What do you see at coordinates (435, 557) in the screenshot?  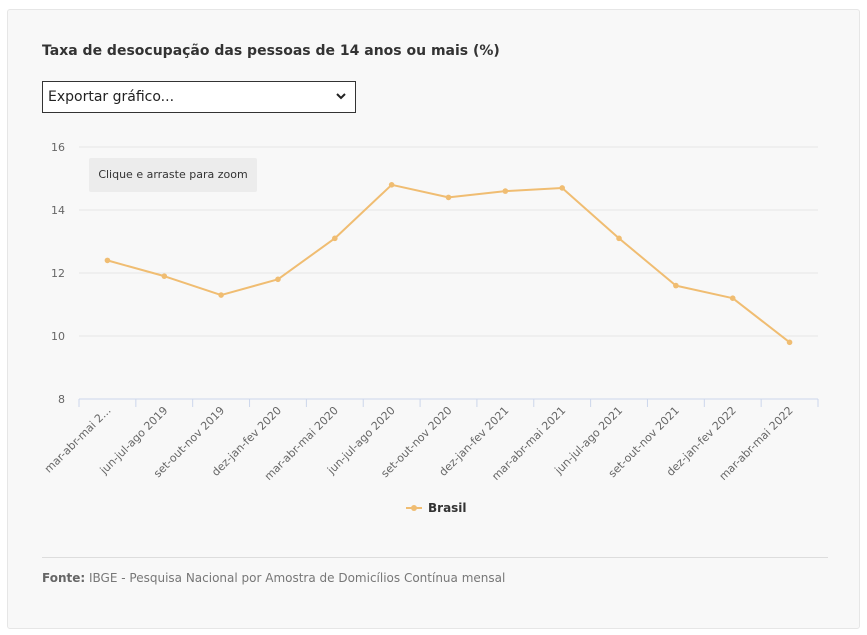 I see `divider` at bounding box center [435, 557].